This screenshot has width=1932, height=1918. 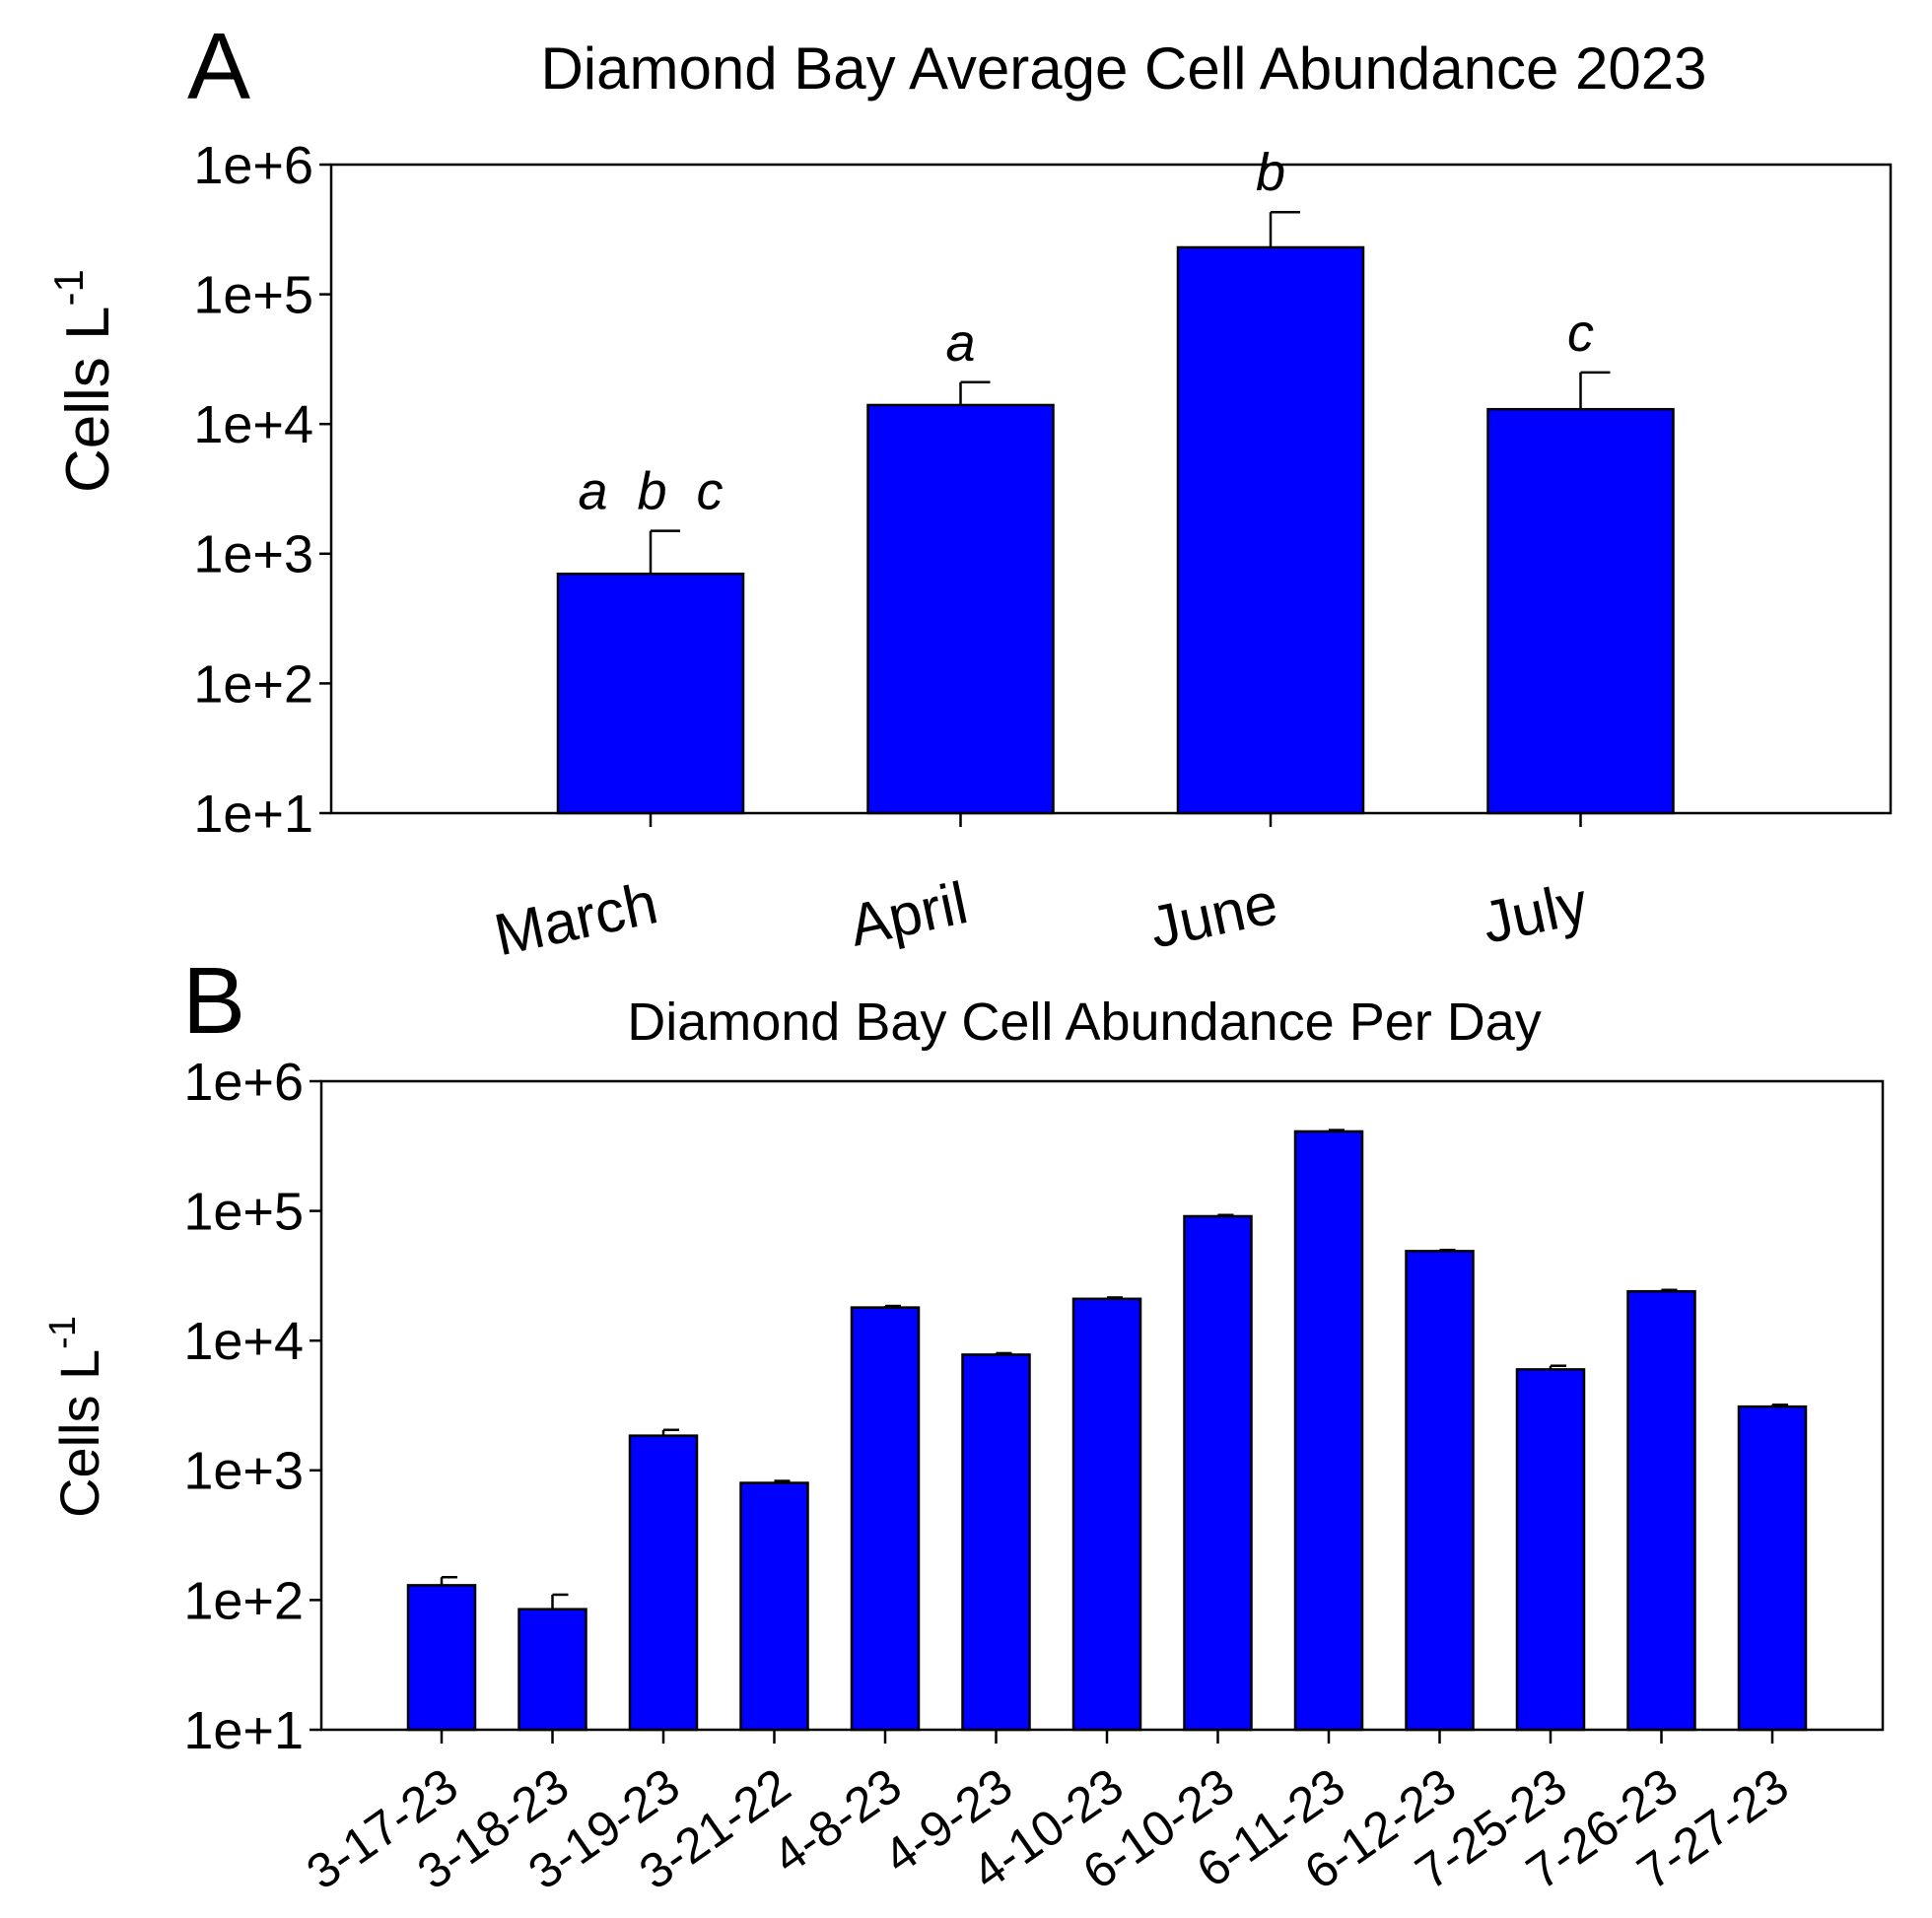 I want to click on panel-a-significance-letter: b, so click(x=1271, y=172).